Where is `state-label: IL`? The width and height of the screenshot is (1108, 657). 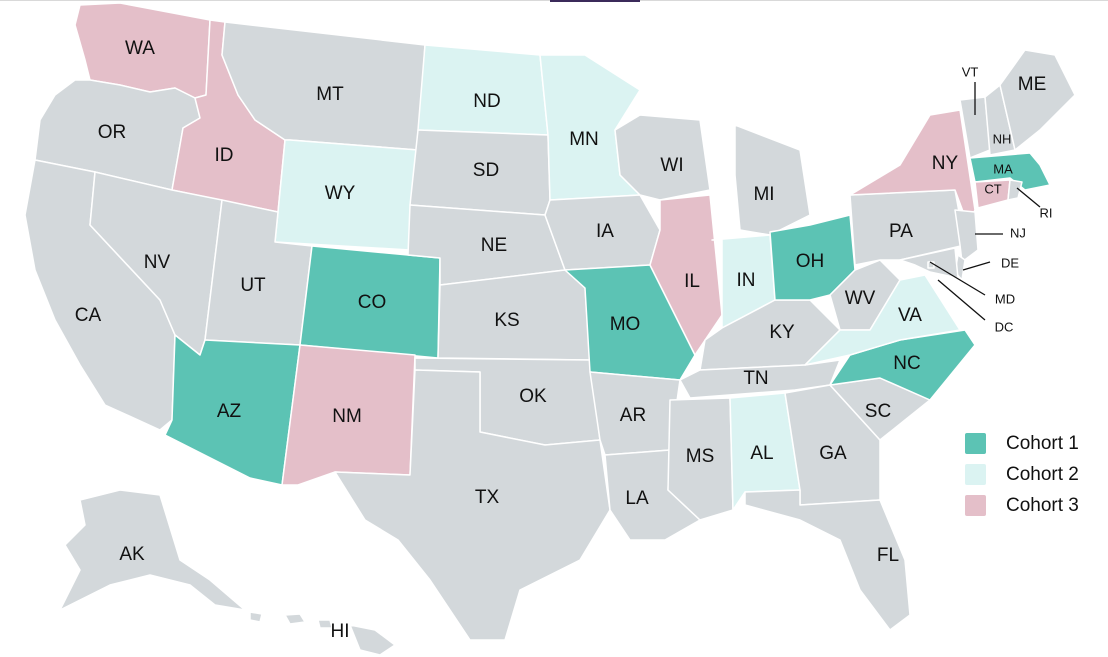
state-label: IL is located at coordinates (692, 281).